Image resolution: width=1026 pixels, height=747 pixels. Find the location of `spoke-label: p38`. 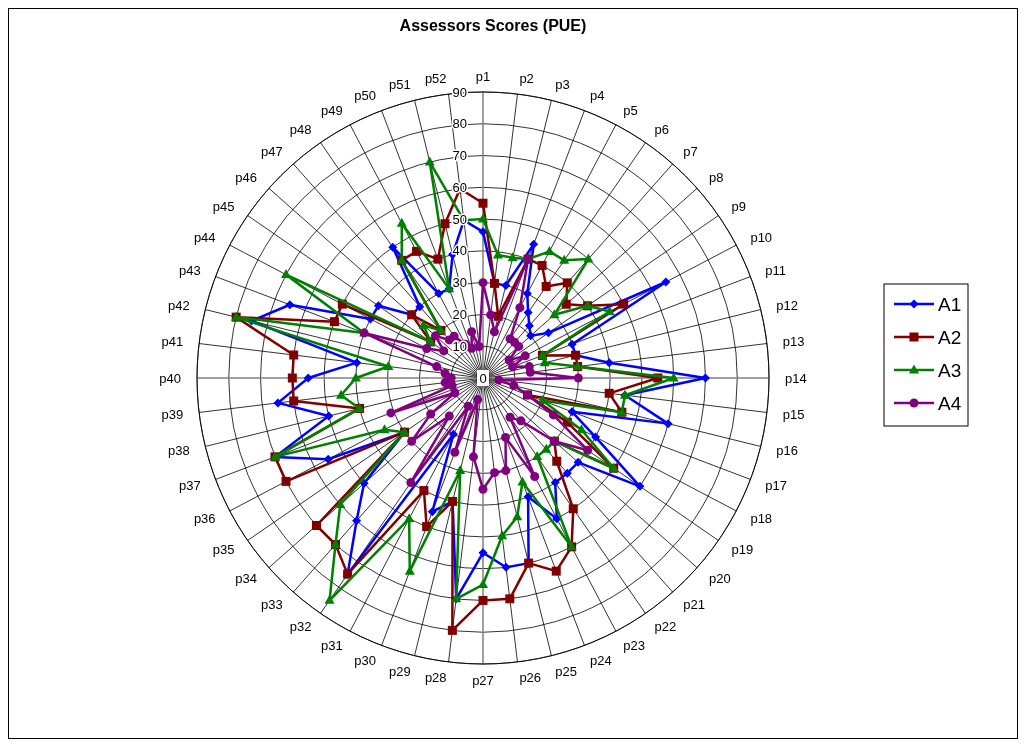

spoke-label: p38 is located at coordinates (179, 450).